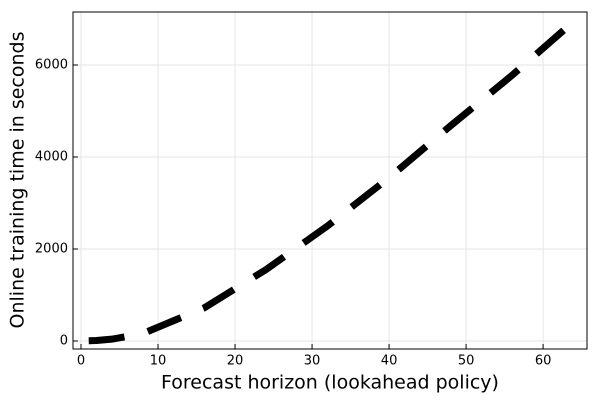 The width and height of the screenshot is (600, 404). I want to click on y-tick-label: 4000, so click(51, 156).